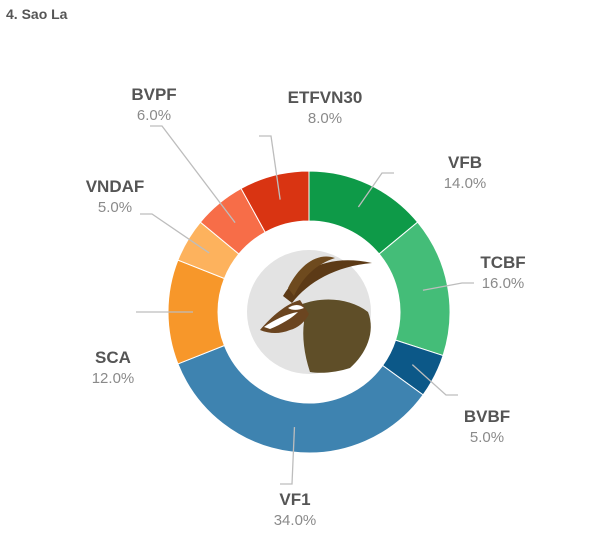 This screenshot has width=592, height=550. Describe the element at coordinates (175, 233) in the screenshot. I see `leader-line-vndaf` at that location.